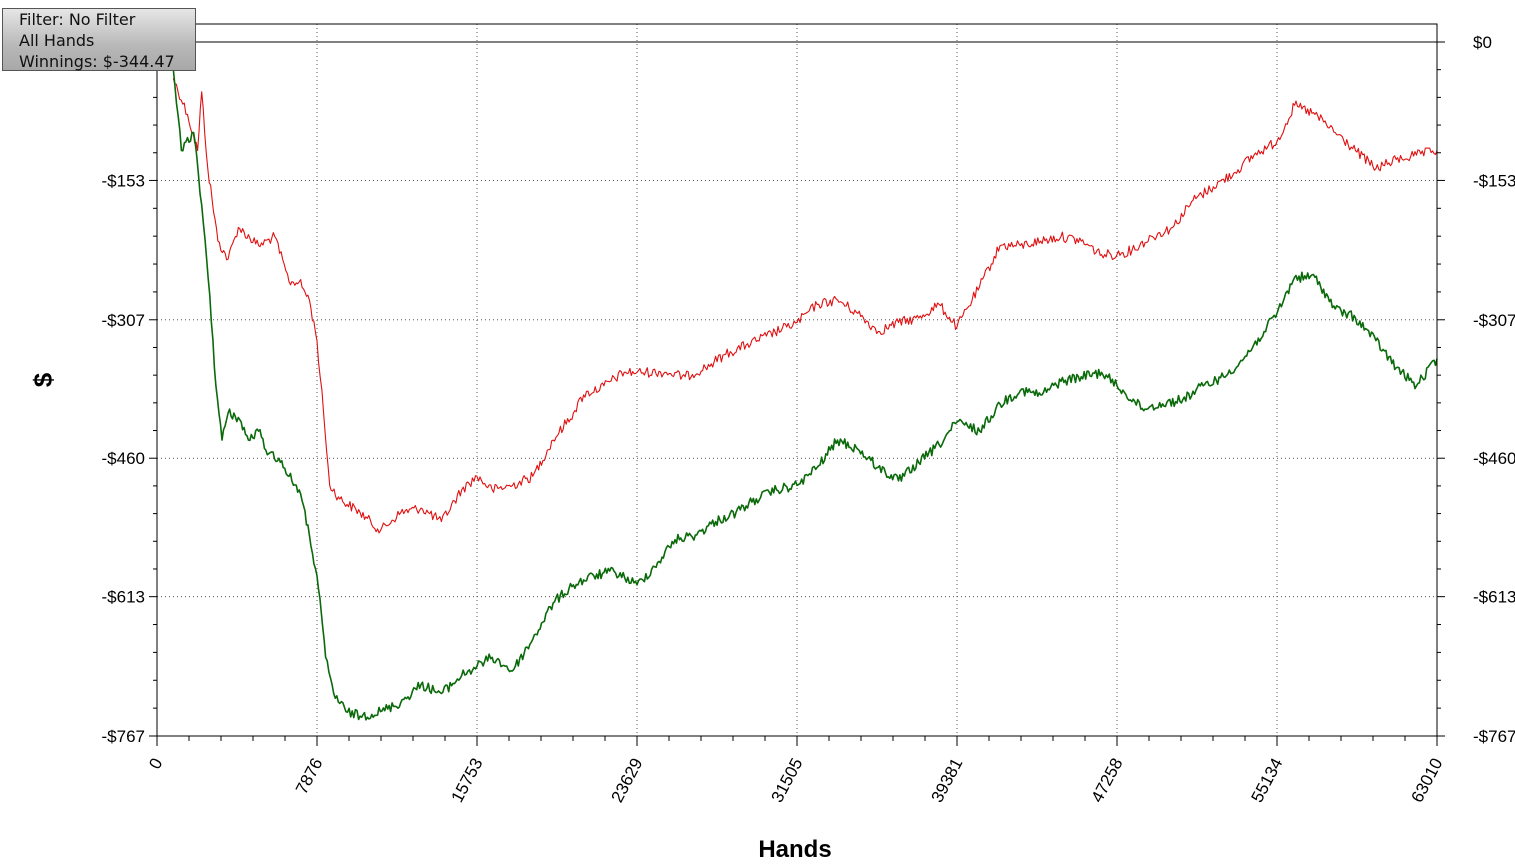 This screenshot has height=864, width=1515. I want to click on x-tick-label: 31505, so click(787, 780).